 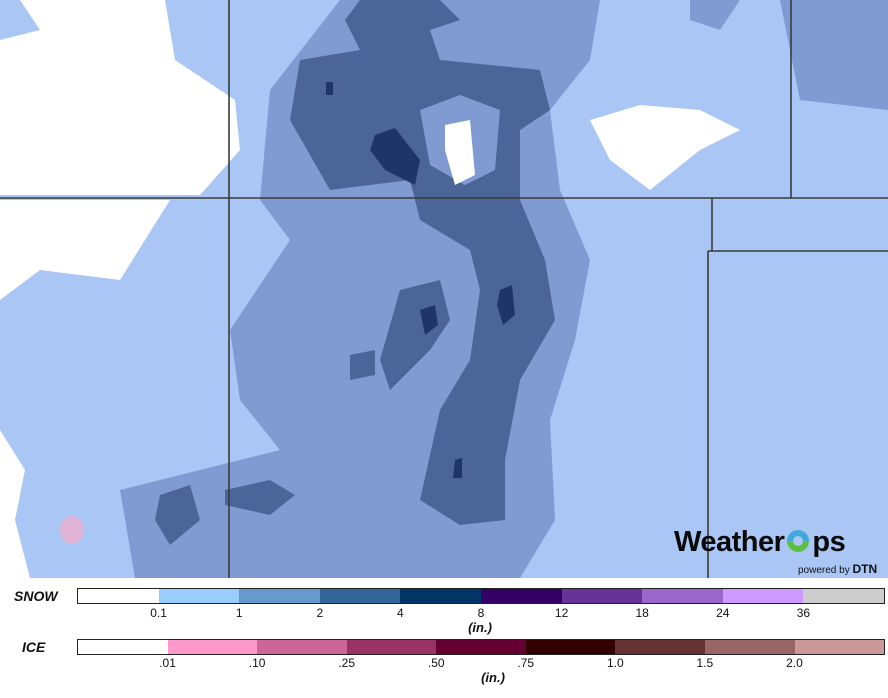 What do you see at coordinates (865, 569) in the screenshot?
I see `dtn-text: DTN` at bounding box center [865, 569].